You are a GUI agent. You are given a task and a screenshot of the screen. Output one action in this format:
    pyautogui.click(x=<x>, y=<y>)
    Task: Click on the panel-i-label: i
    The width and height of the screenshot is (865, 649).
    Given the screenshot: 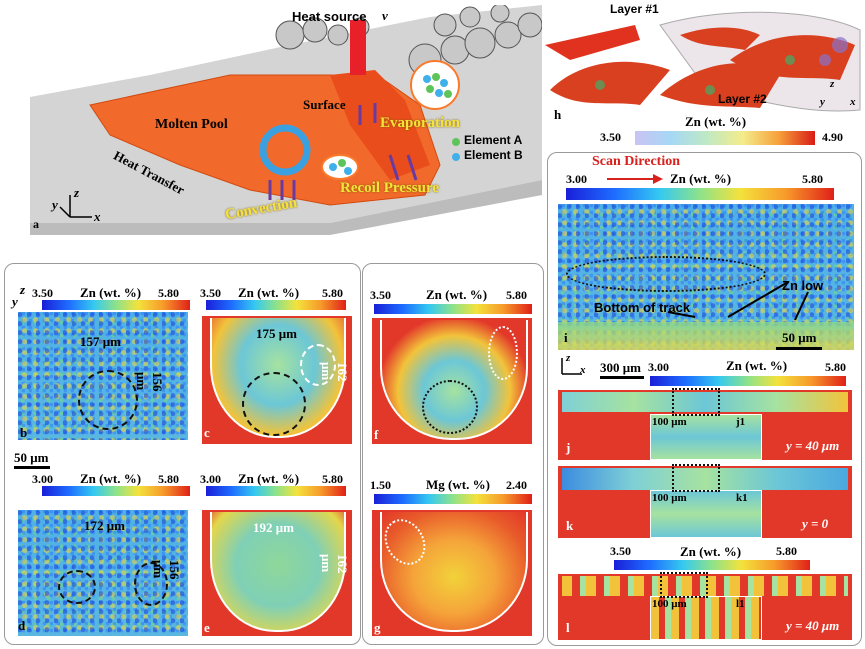 What is the action you would take?
    pyautogui.click(x=566, y=337)
    